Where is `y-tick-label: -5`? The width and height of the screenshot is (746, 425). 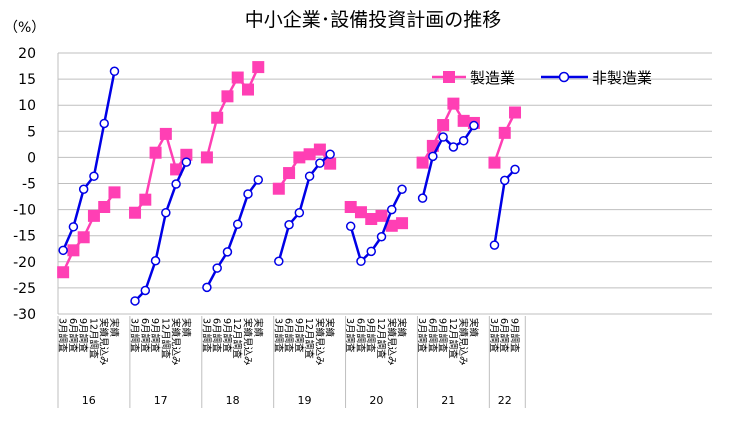 y-tick-label: -5 is located at coordinates (29, 185).